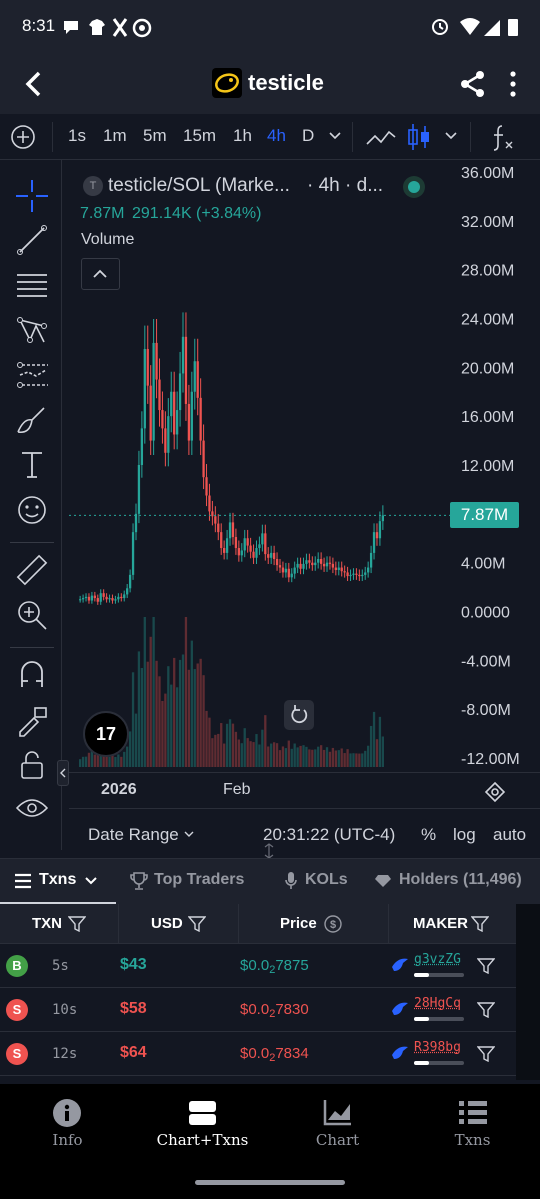  What do you see at coordinates (32, 330) in the screenshot?
I see `pattern-tool-icon` at bounding box center [32, 330].